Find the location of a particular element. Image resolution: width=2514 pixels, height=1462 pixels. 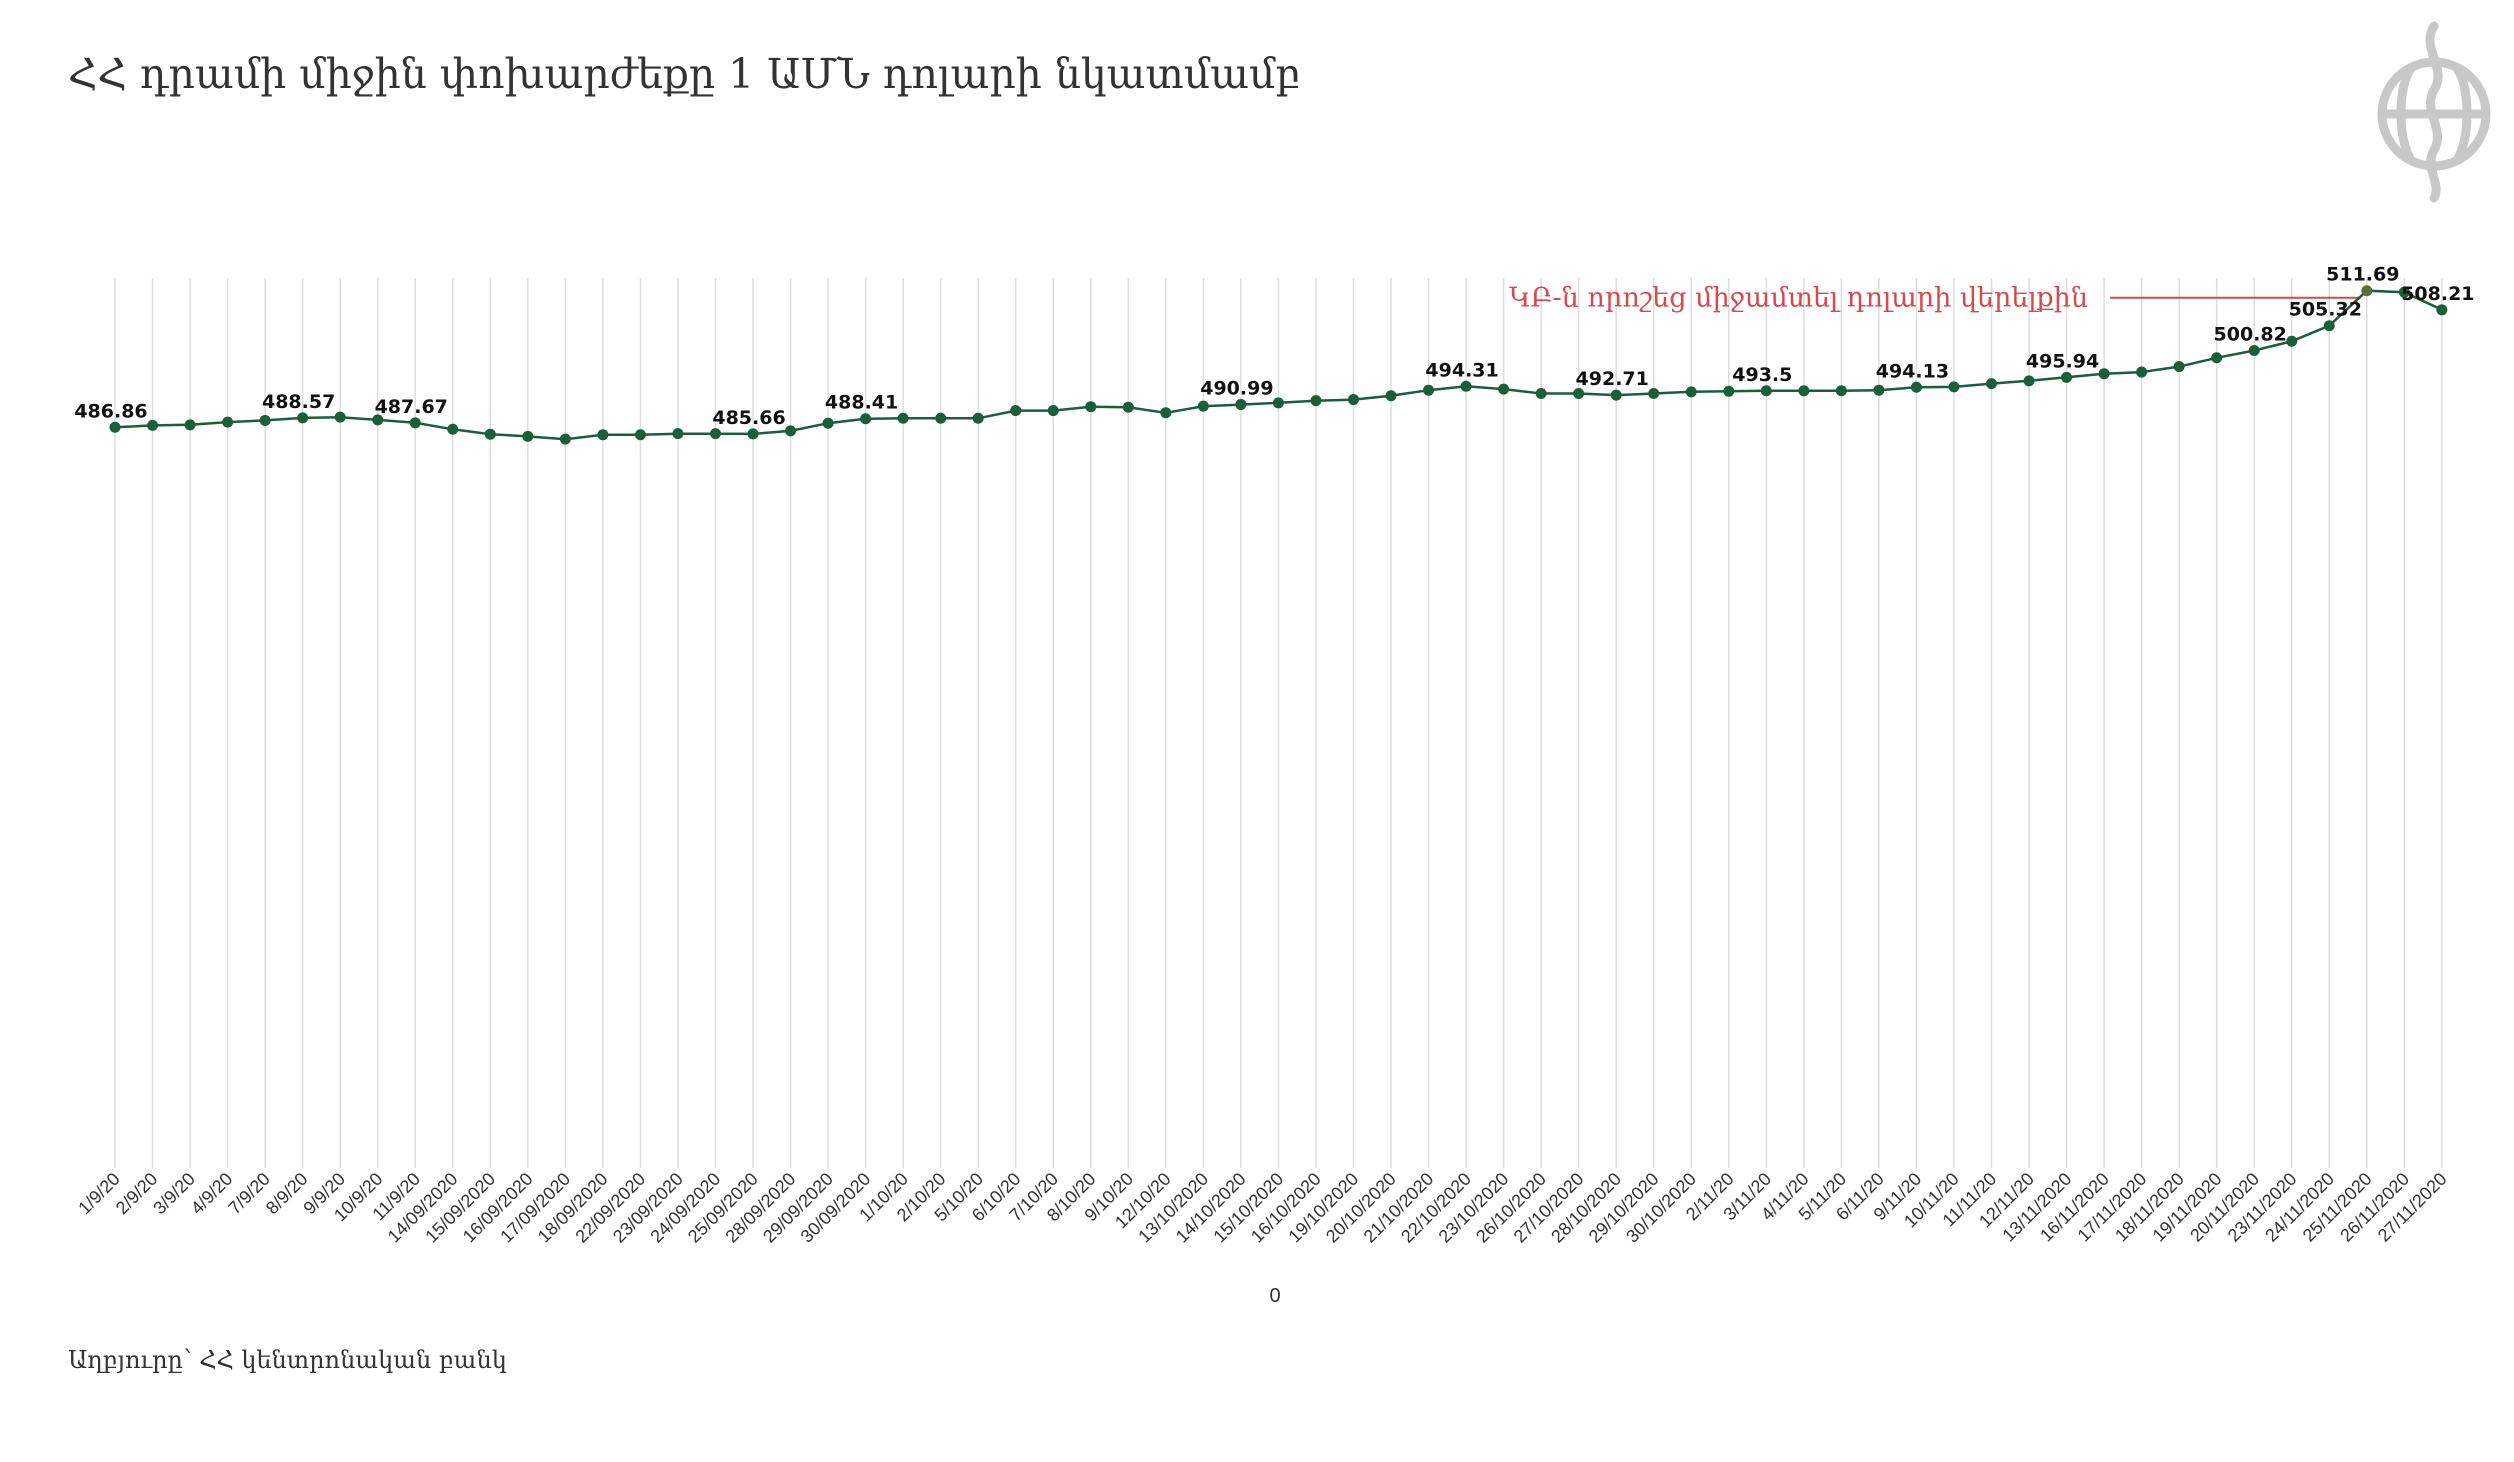

data-label: 488.41 is located at coordinates (861, 403).